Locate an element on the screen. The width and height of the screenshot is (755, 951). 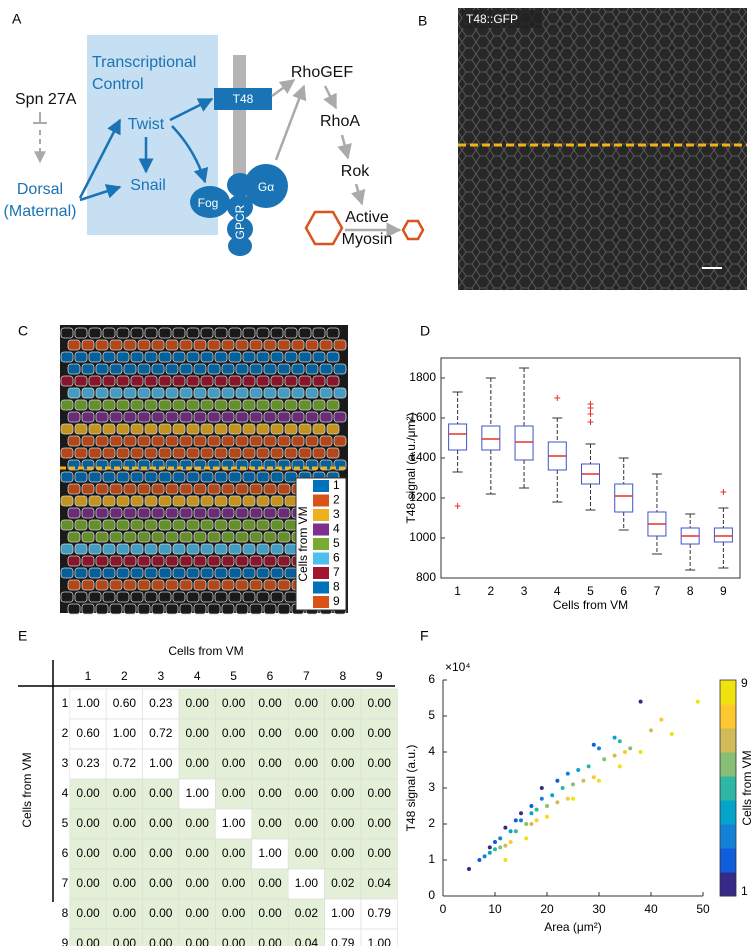
arrows is located at coordinates (336, 158).